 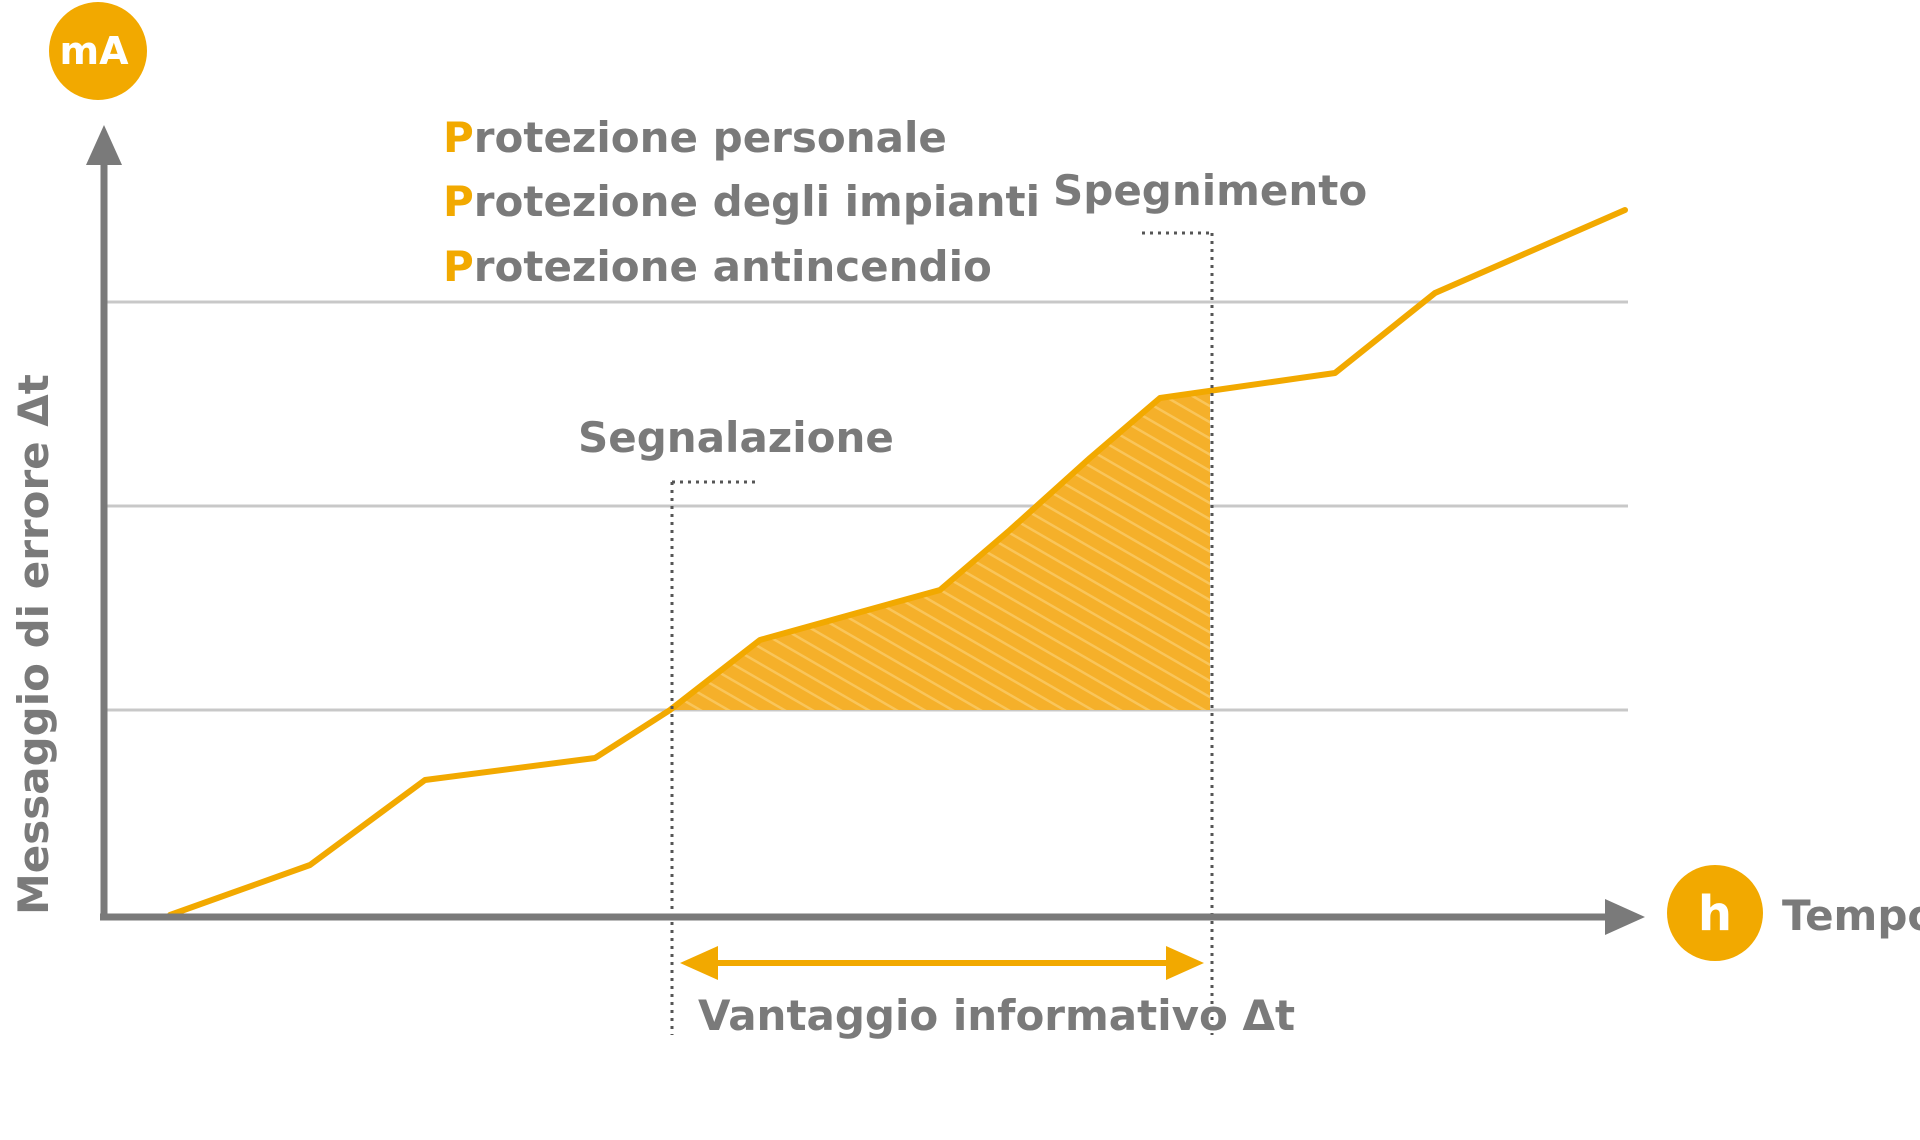 What do you see at coordinates (104, 521) in the screenshot?
I see `y-axis` at bounding box center [104, 521].